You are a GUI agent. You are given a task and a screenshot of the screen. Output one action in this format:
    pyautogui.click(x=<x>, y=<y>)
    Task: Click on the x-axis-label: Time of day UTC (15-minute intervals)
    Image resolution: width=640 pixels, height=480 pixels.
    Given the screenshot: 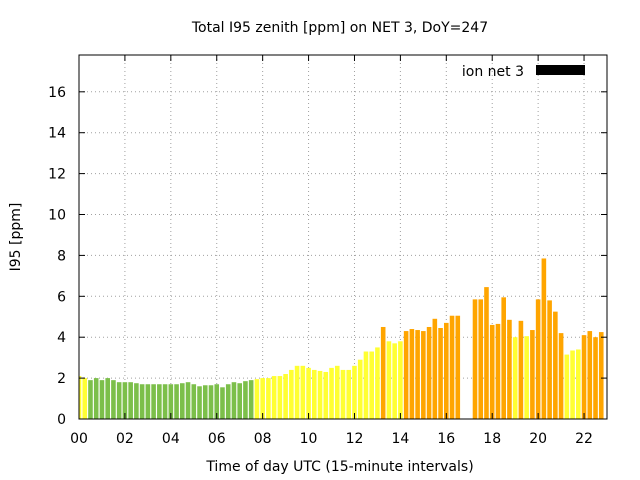 What is the action you would take?
    pyautogui.click(x=339, y=467)
    